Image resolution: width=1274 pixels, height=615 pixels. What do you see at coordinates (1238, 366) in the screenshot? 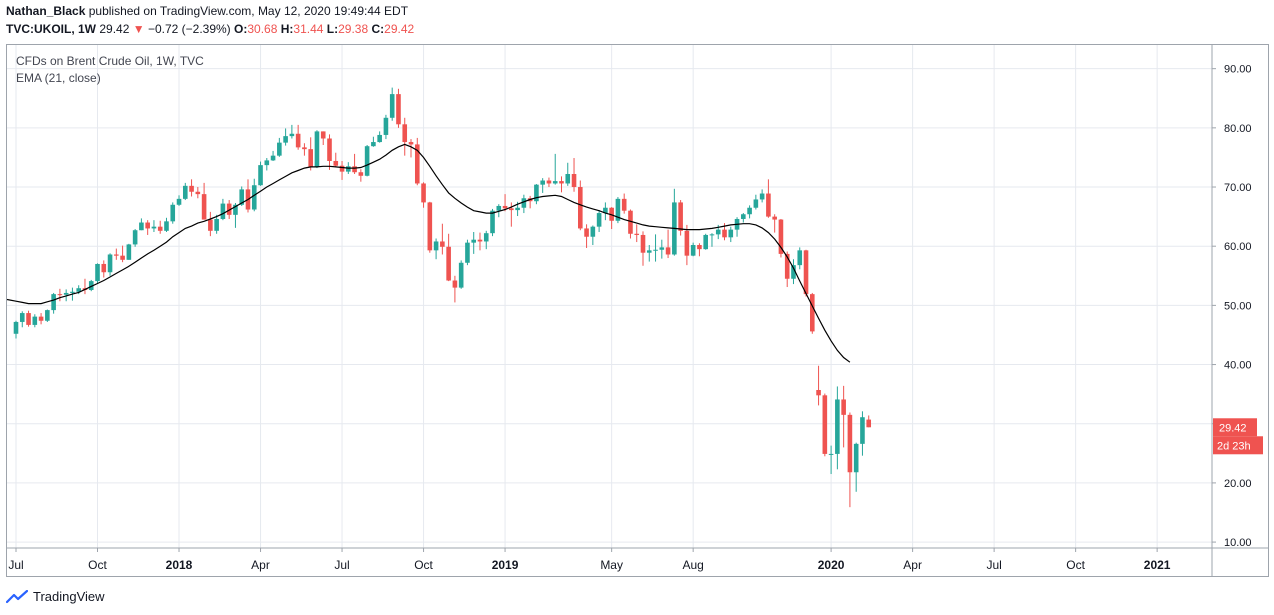
I see `y-tick-label: 40.00` at bounding box center [1238, 366].